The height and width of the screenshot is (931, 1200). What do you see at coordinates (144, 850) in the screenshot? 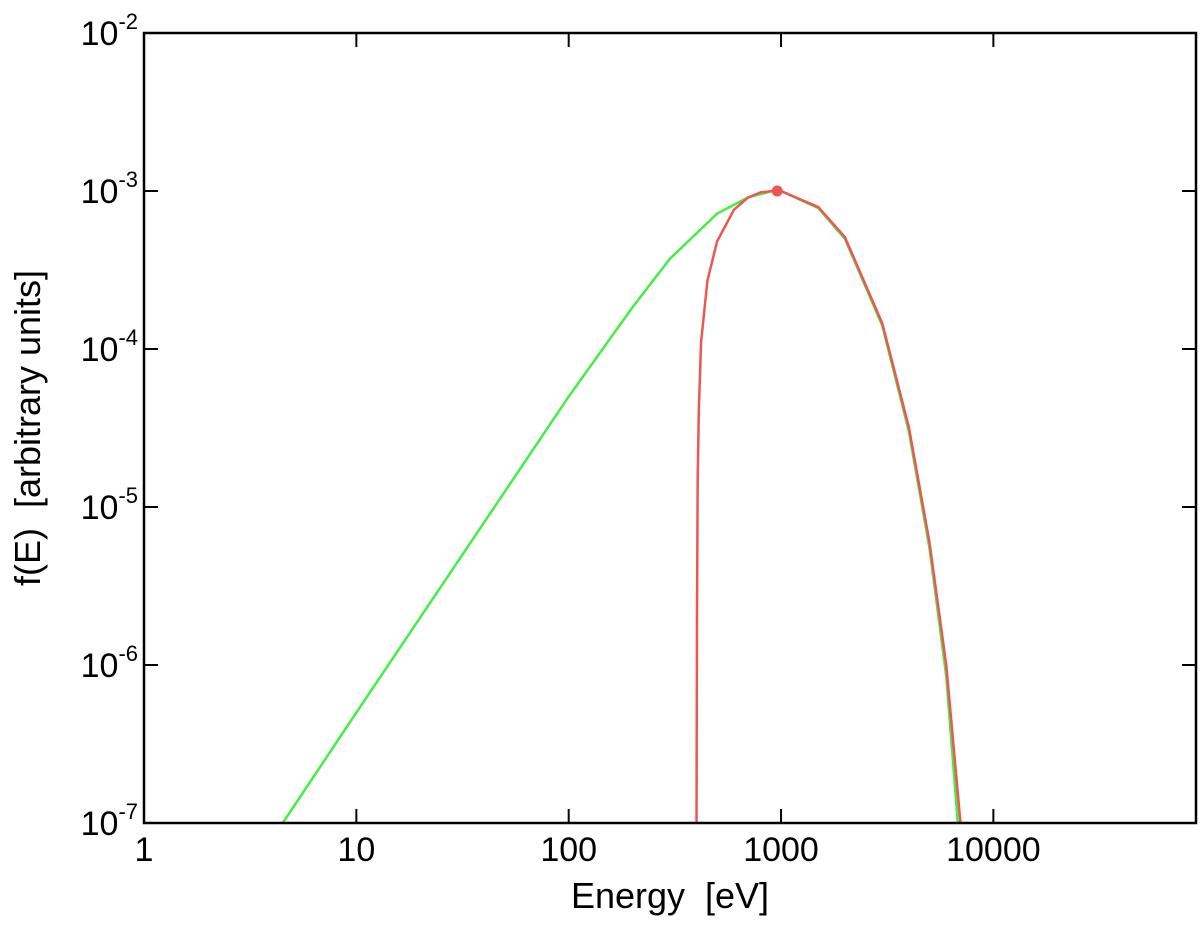
I see `x-tick-label-1: 1` at bounding box center [144, 850].